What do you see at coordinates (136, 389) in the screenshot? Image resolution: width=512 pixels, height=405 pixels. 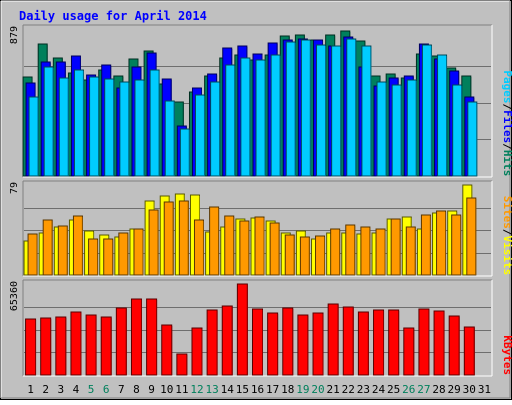 I see `x-tick-label: 8` at bounding box center [136, 389].